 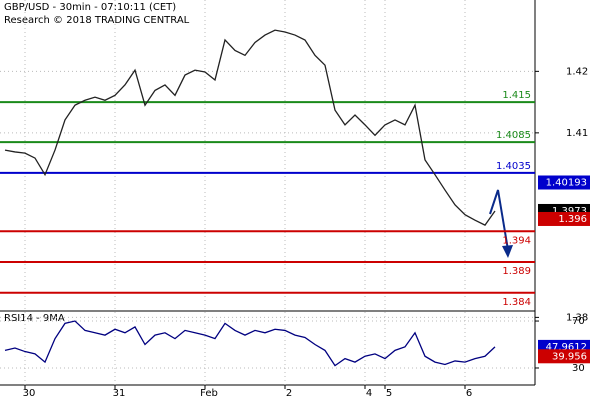 What do you see at coordinates (209, 393) in the screenshot?
I see `x-tick-label: Feb` at bounding box center [209, 393].